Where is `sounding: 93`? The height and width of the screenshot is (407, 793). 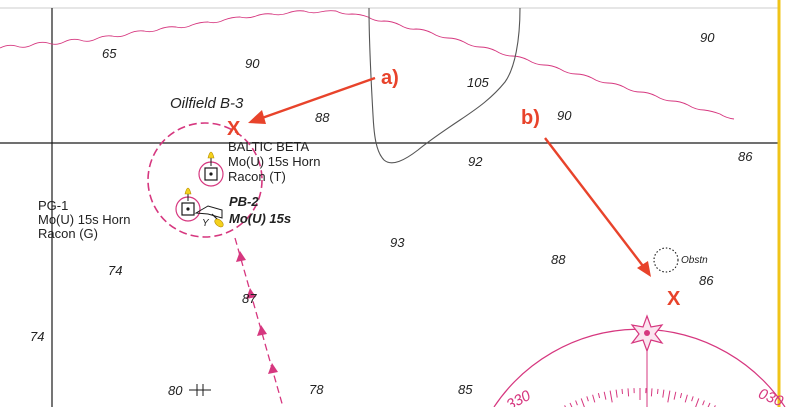
sounding: 93 is located at coordinates (397, 242).